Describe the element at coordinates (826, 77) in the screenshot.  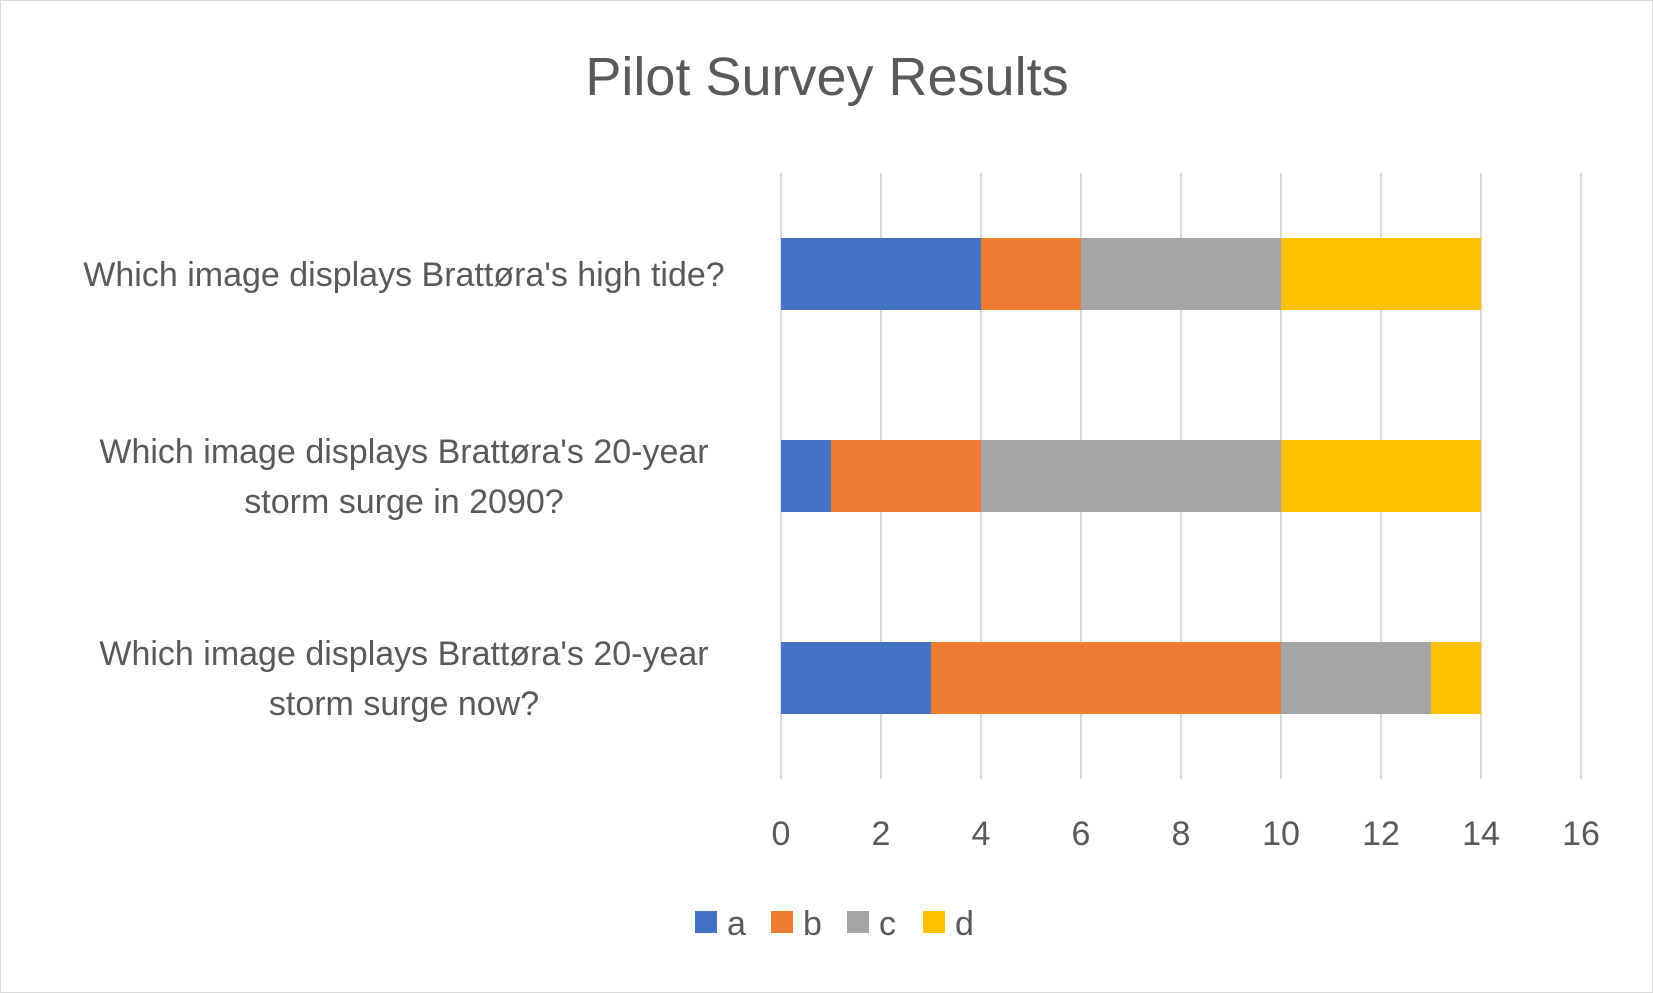
I see `chart-title: Pilot Survey Results` at that location.